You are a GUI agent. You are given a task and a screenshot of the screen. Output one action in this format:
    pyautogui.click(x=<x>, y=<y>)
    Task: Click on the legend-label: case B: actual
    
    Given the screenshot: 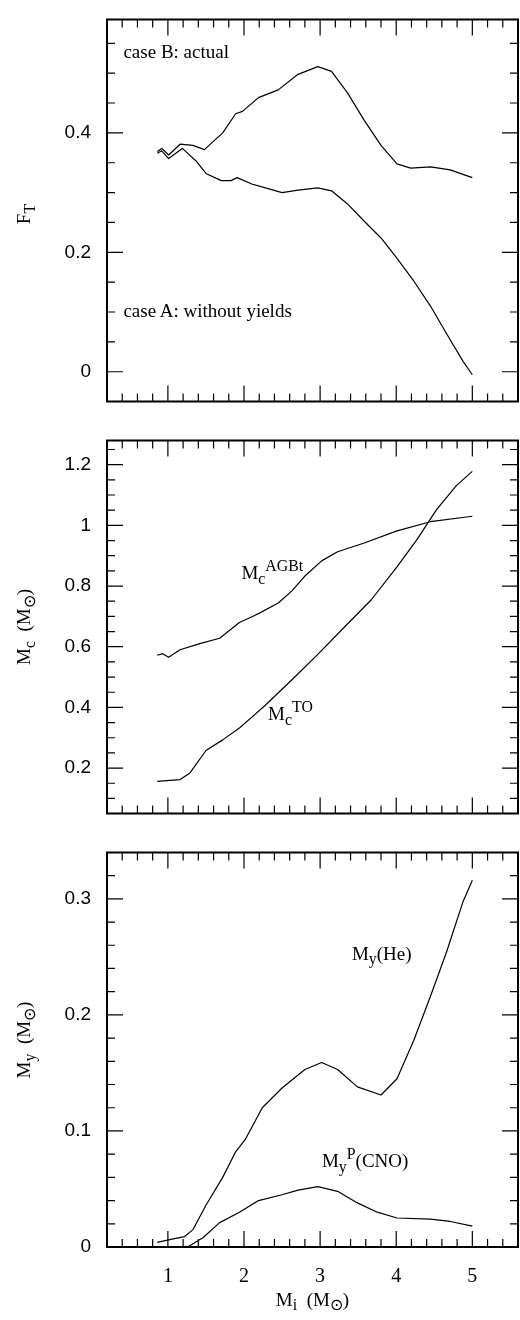 What is the action you would take?
    pyautogui.click(x=176, y=52)
    